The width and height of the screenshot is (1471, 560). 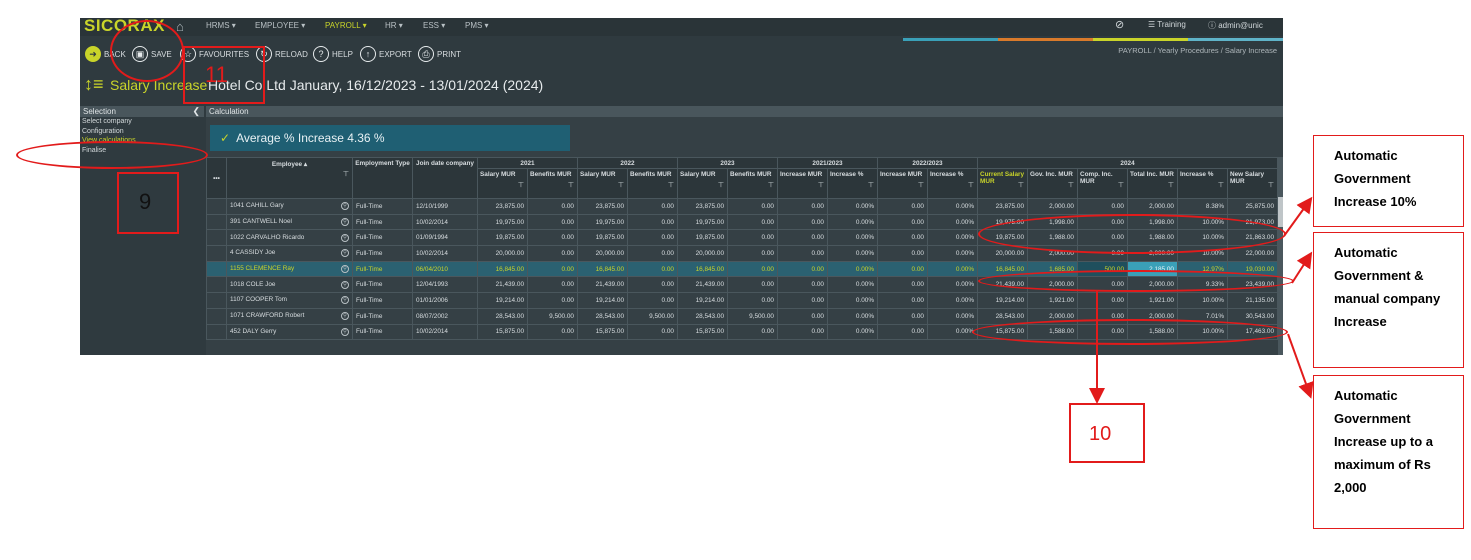 I want to click on col-gov-inc: Gov. Inc. MUR ⊤, so click(x=1052, y=183).